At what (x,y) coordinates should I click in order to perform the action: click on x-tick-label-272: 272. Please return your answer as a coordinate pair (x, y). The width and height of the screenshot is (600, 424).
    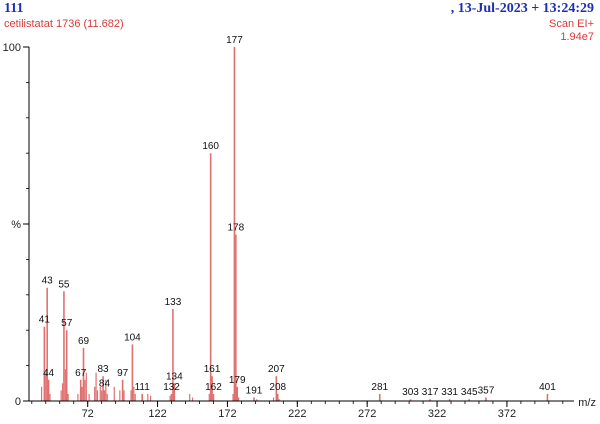
    Looking at the image, I should click on (367, 414).